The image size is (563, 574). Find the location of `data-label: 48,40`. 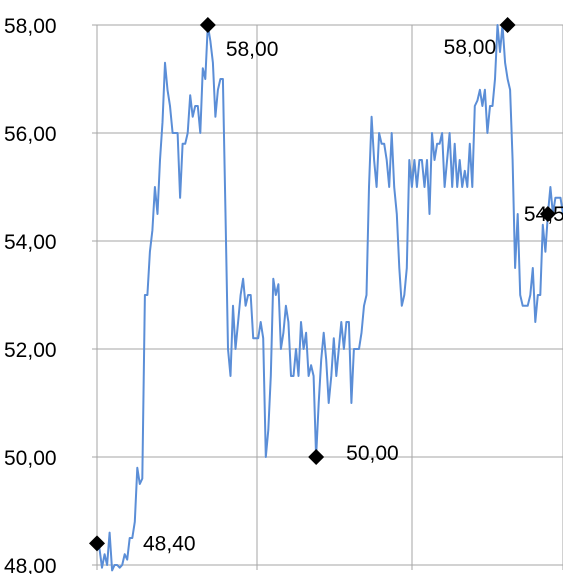

data-label: 48,40 is located at coordinates (169, 543).